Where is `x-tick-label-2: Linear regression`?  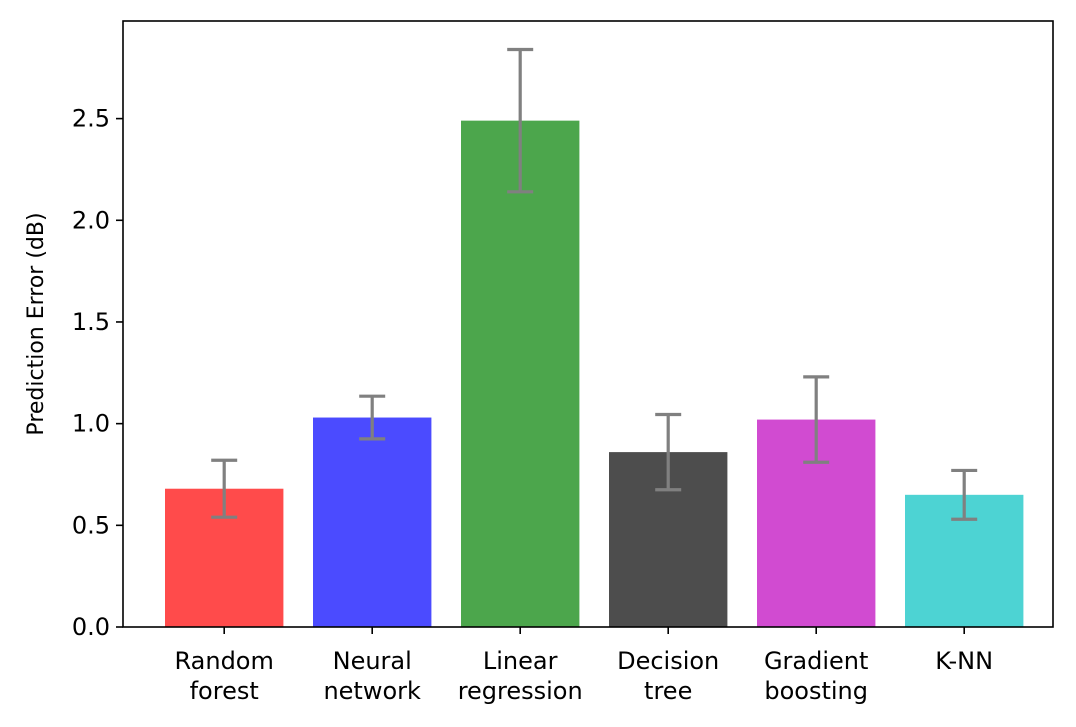 x-tick-label-2: Linear regression is located at coordinates (520, 676).